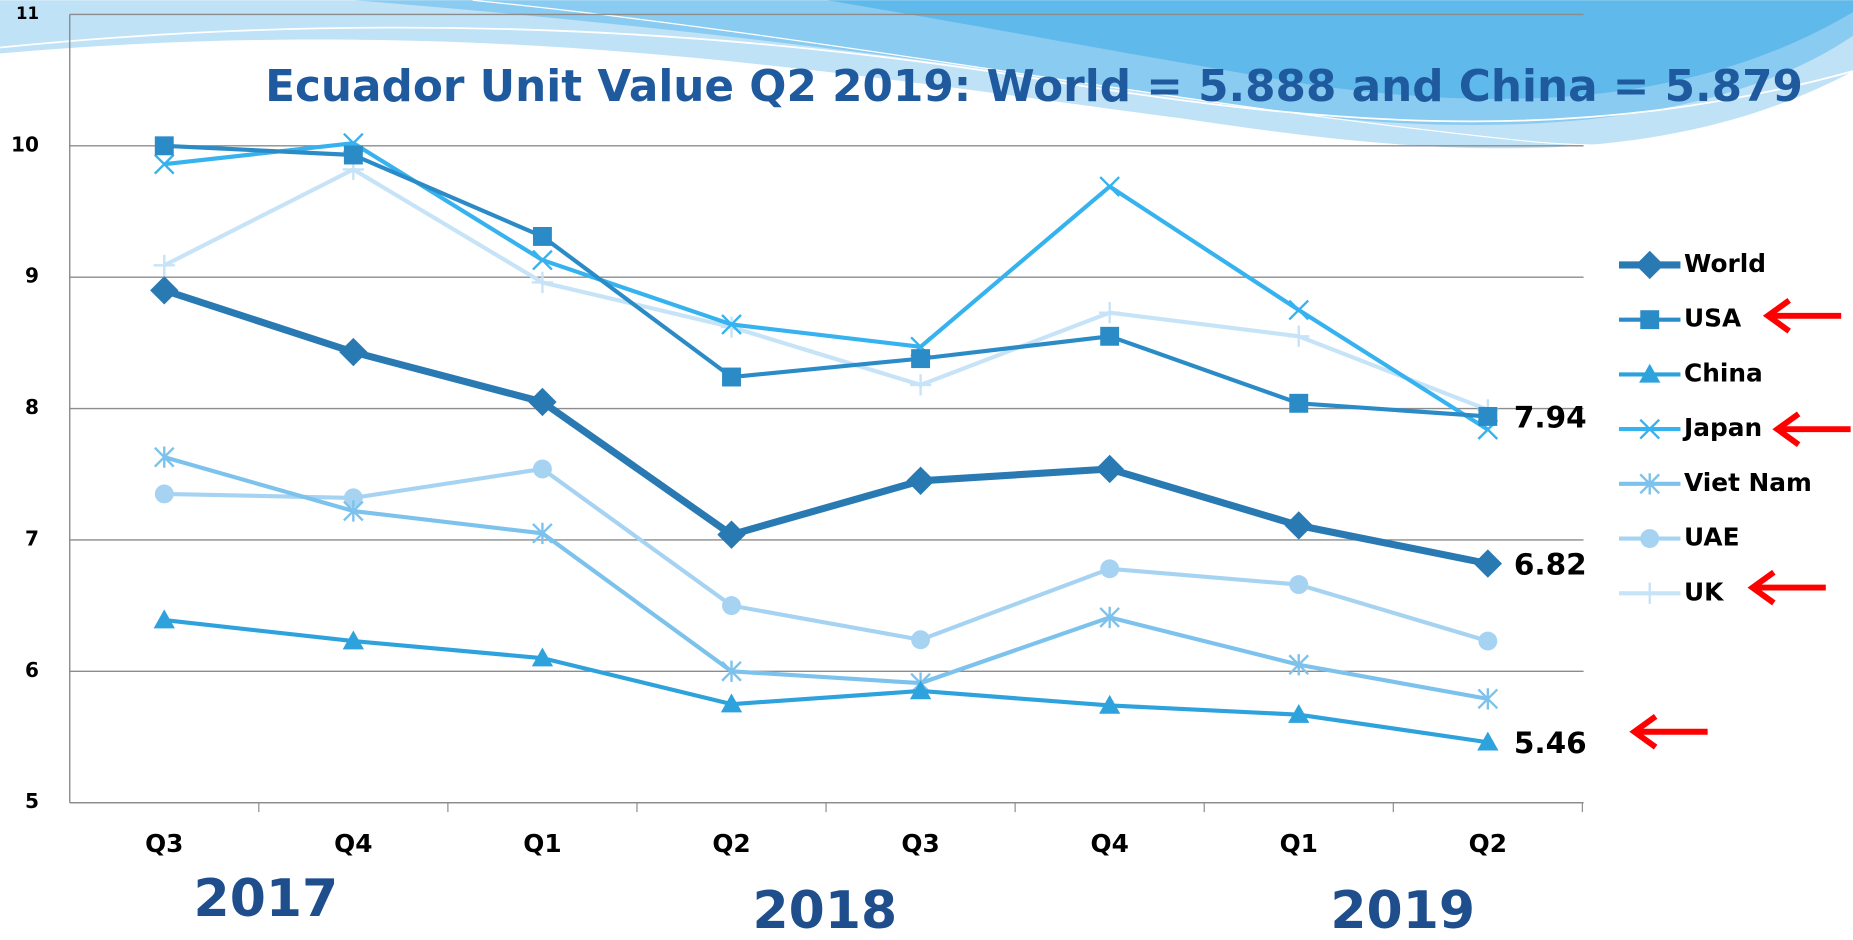 This screenshot has height=940, width=1853. I want to click on series: 5.46, so click(870, 684).